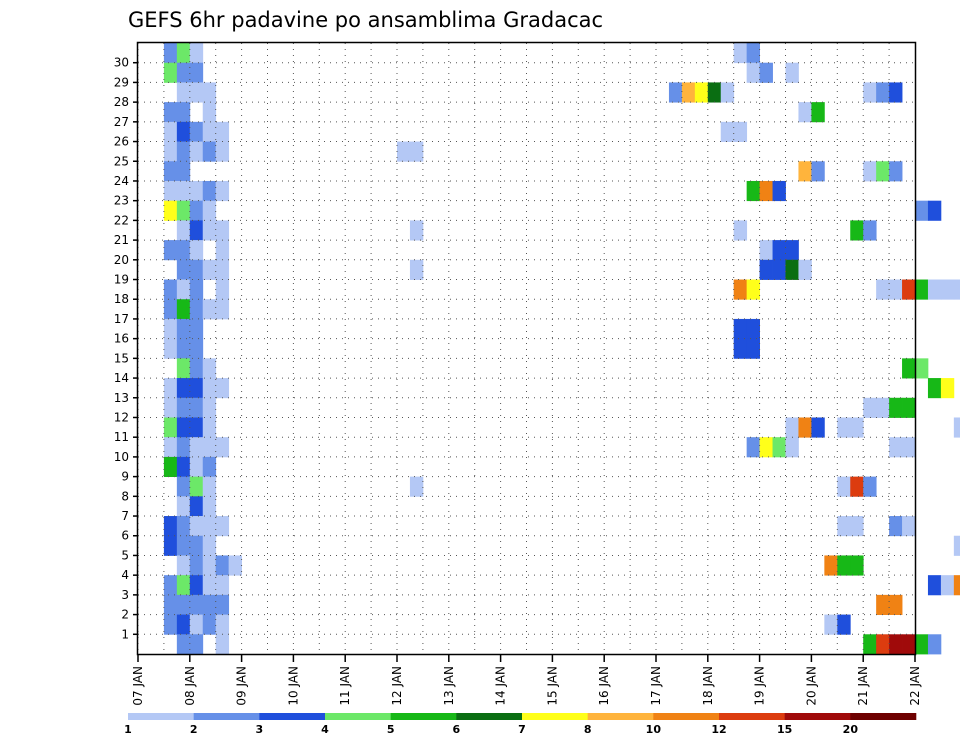 This screenshot has height=742, width=960. Describe the element at coordinates (397, 686) in the screenshot. I see `x-tick-label: 12 JAN` at that location.